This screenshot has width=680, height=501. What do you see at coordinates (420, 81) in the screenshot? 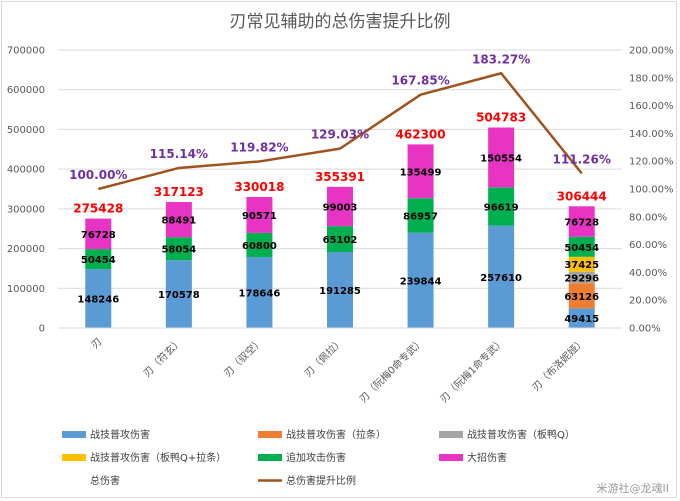
I see `ratio-value-label: 167.85%` at bounding box center [420, 81].